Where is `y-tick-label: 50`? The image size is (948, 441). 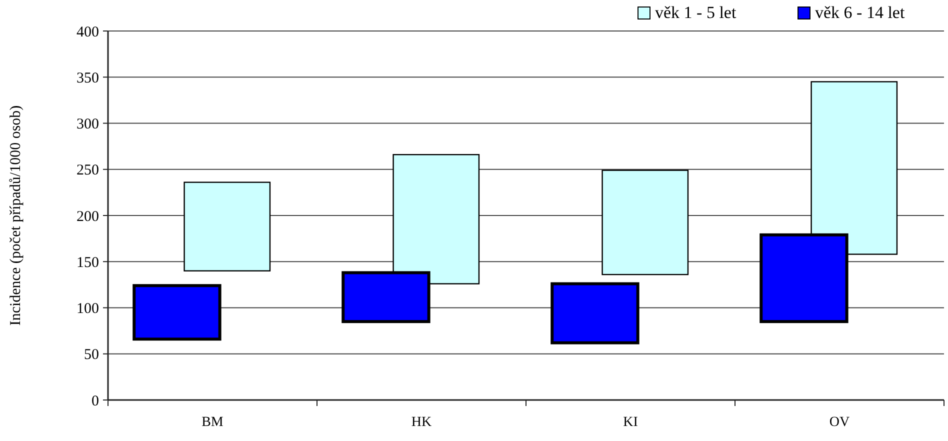
y-tick-label: 50 is located at coordinates (91, 355).